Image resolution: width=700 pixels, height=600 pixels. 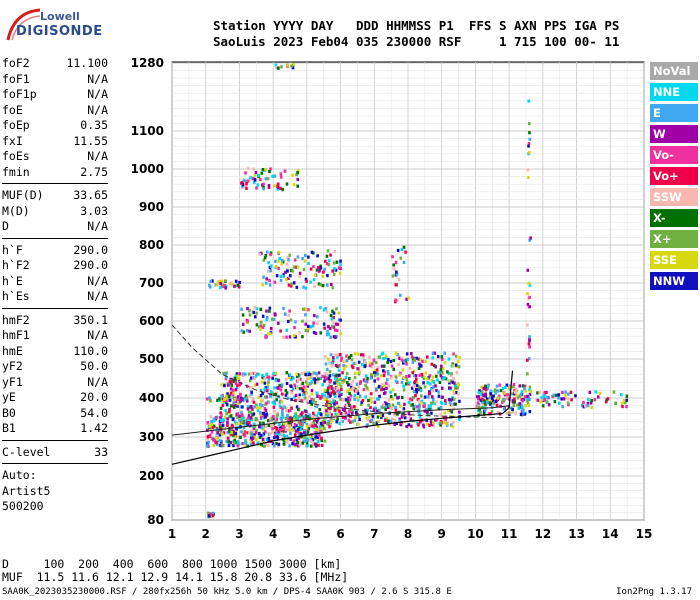 I want to click on param-row: h`E N/A, so click(x=55, y=282).